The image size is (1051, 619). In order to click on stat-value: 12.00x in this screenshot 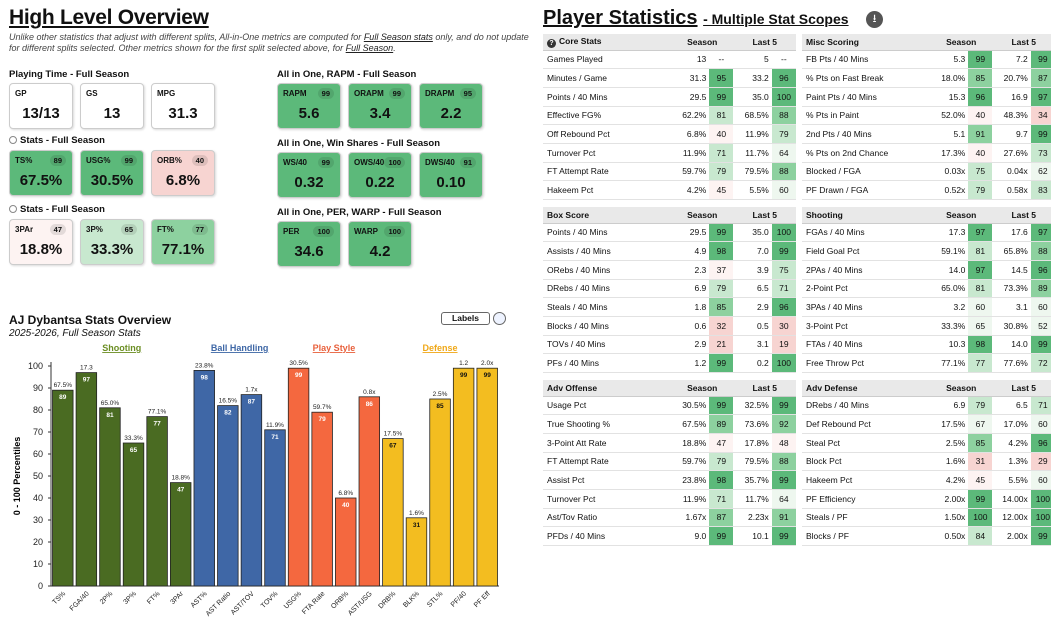, I will do `click(1011, 518)`.